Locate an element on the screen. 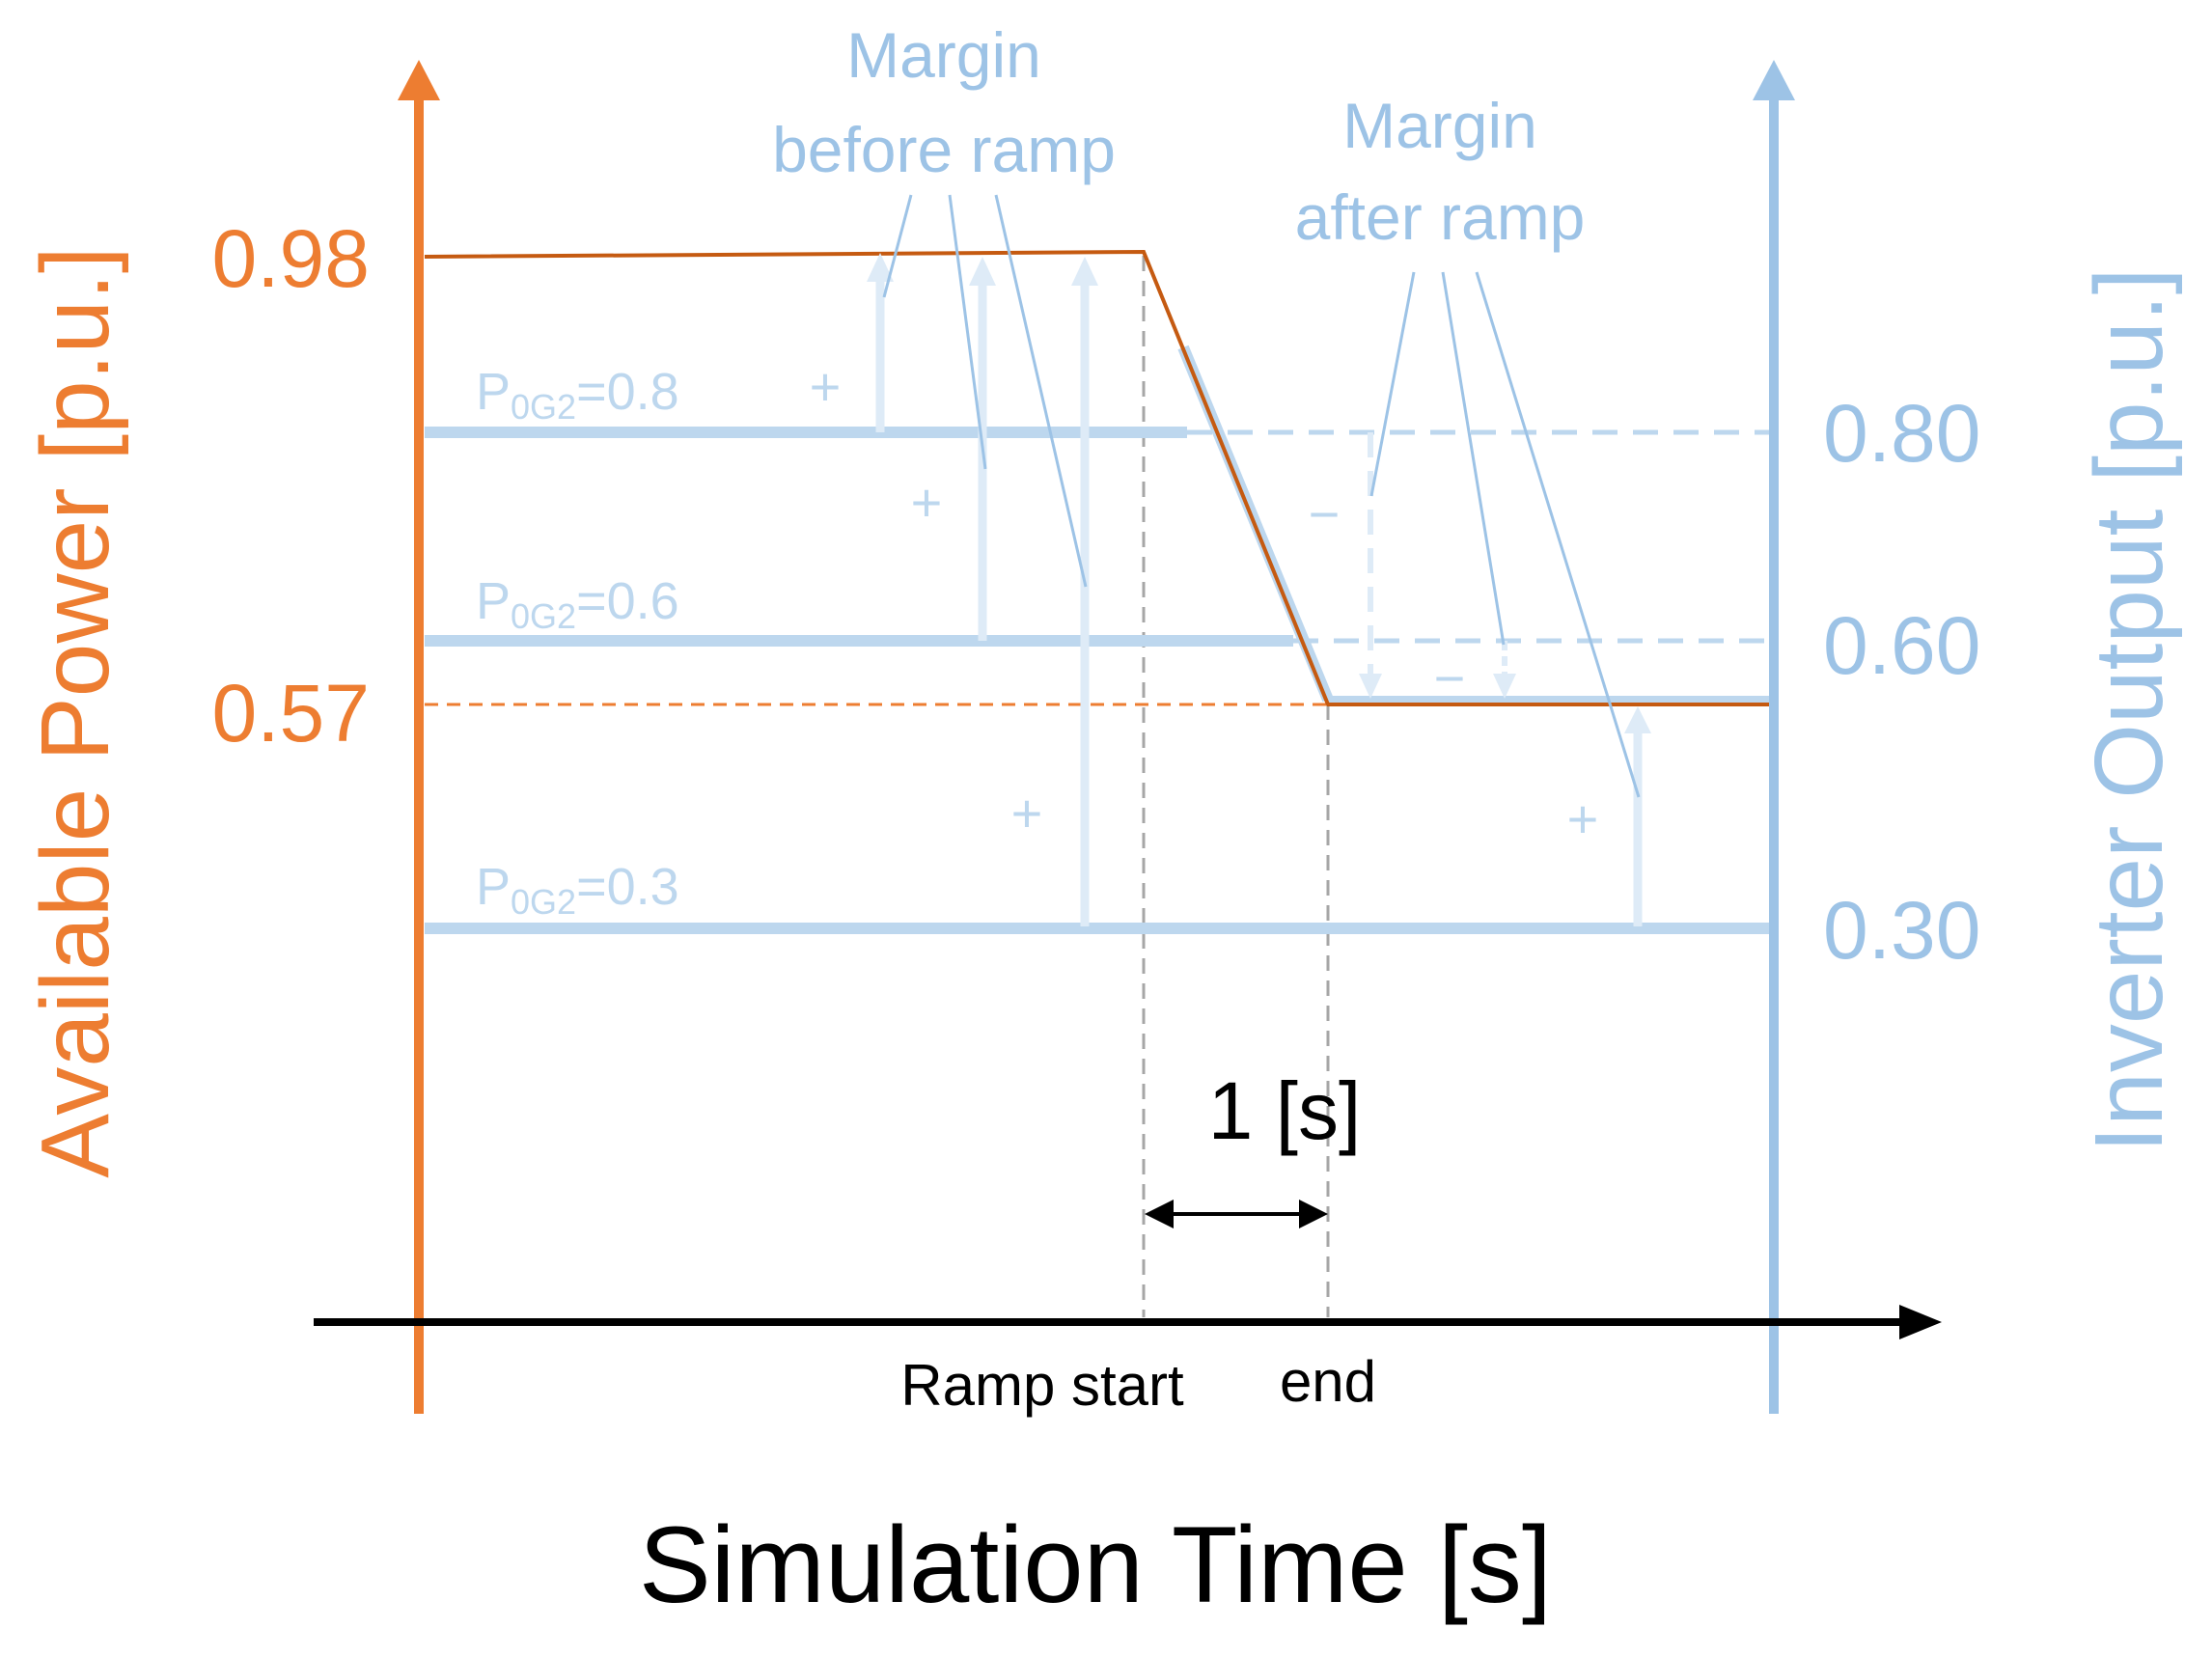 The image size is (2212, 1656). right-tick-060: 0.60 is located at coordinates (1902, 645).